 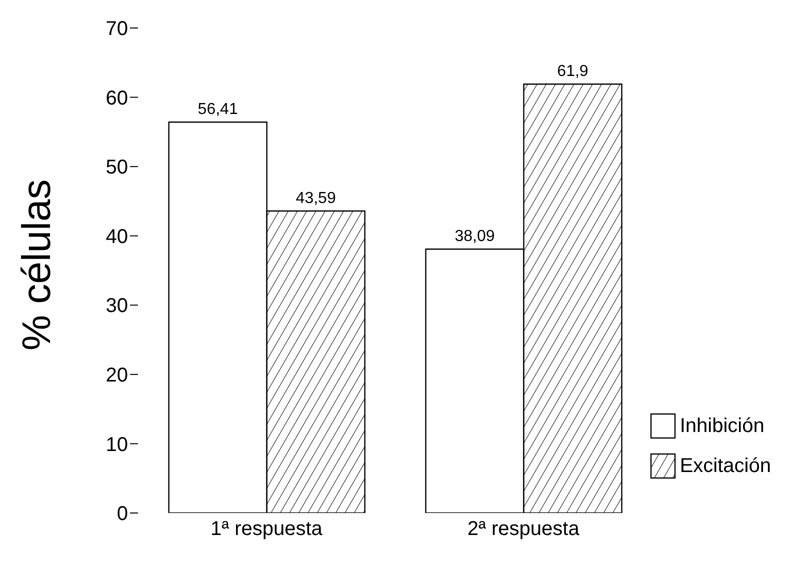 What do you see at coordinates (37, 264) in the screenshot?
I see `y-axis-title: % células` at bounding box center [37, 264].